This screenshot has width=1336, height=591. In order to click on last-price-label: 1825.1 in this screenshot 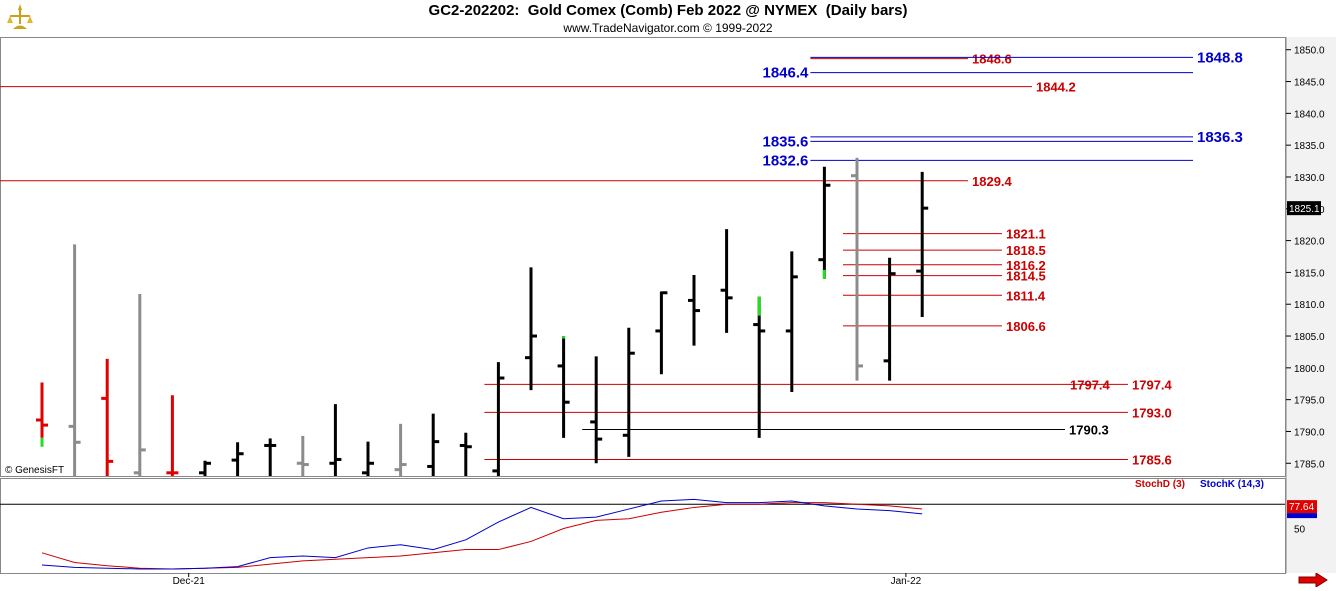, I will do `click(1304, 209)`.